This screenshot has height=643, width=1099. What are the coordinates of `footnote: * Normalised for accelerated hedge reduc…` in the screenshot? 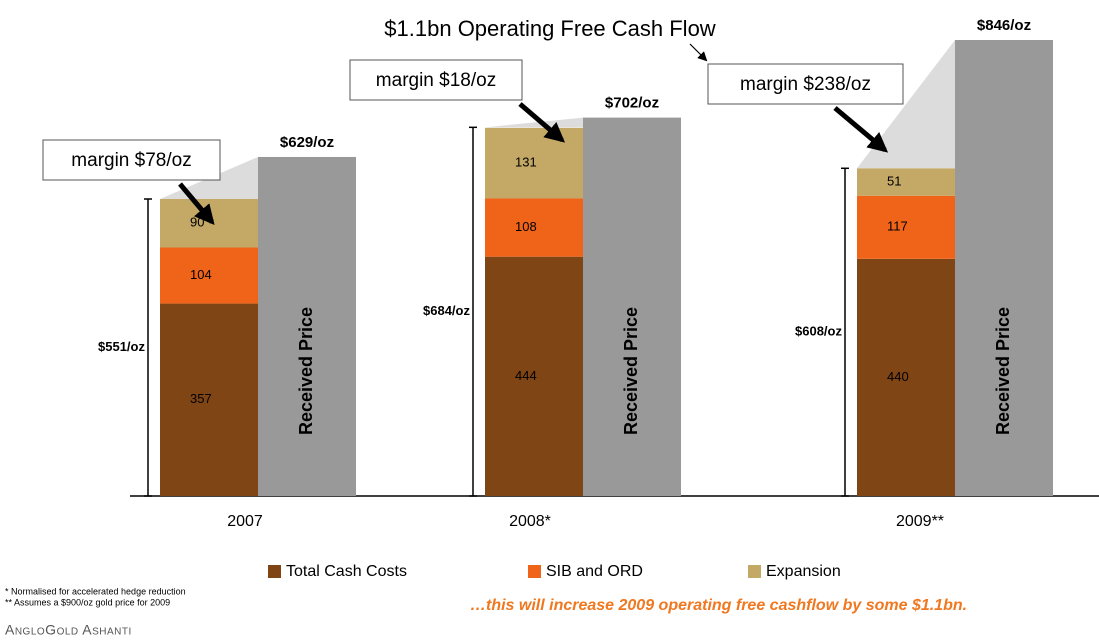 It's located at (95, 591).